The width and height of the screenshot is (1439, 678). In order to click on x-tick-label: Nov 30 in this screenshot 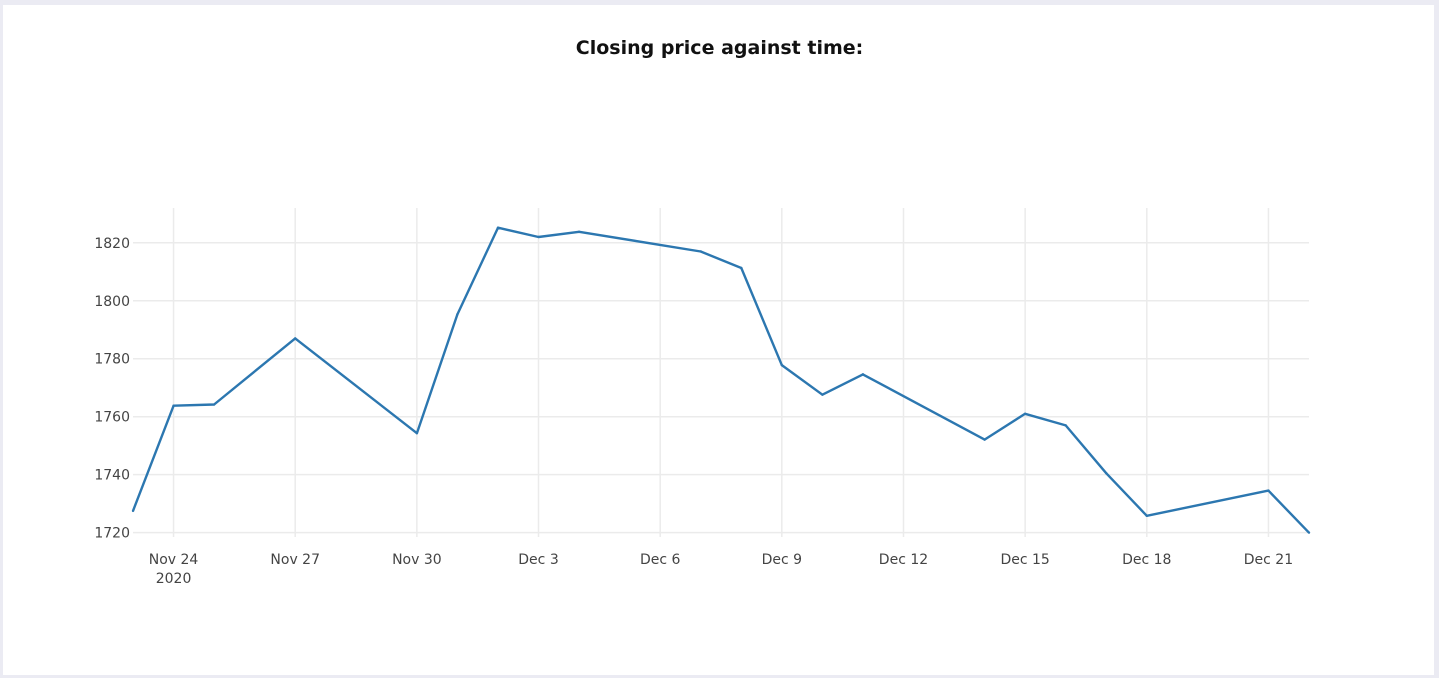, I will do `click(417, 560)`.